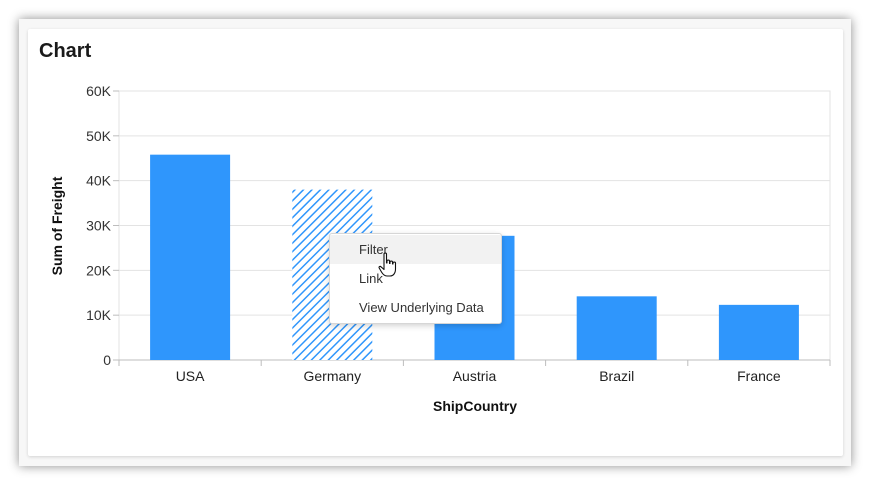 Image resolution: width=871 pixels, height=487 pixels. I want to click on y-tick-label: 50K, so click(99, 136).